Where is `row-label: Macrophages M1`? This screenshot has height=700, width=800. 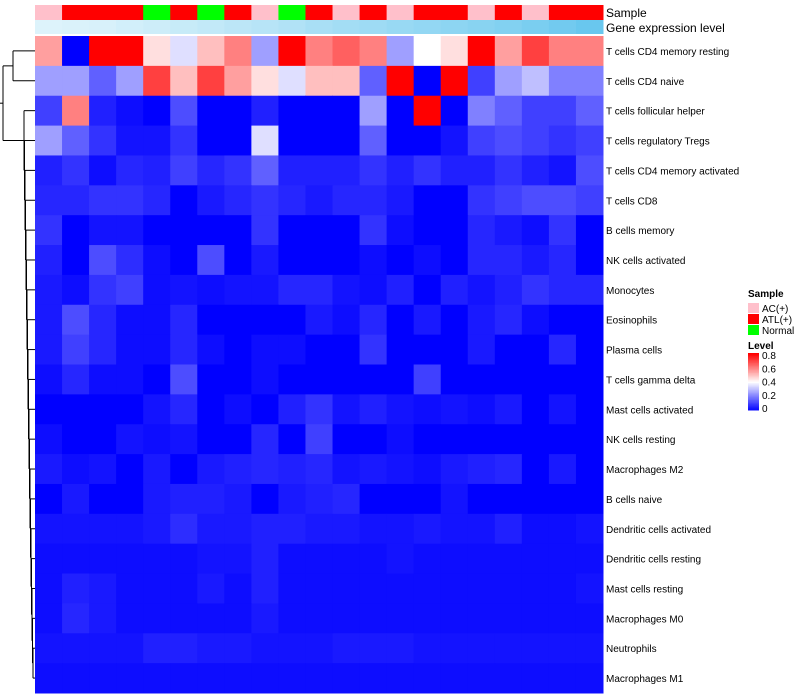
row-label: Macrophages M1 is located at coordinates (645, 679).